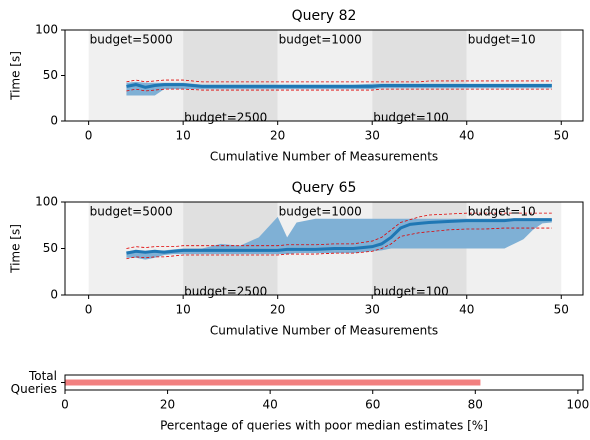  Describe the element at coordinates (475, 405) in the screenshot. I see `x-tick-label: 80` at that location.